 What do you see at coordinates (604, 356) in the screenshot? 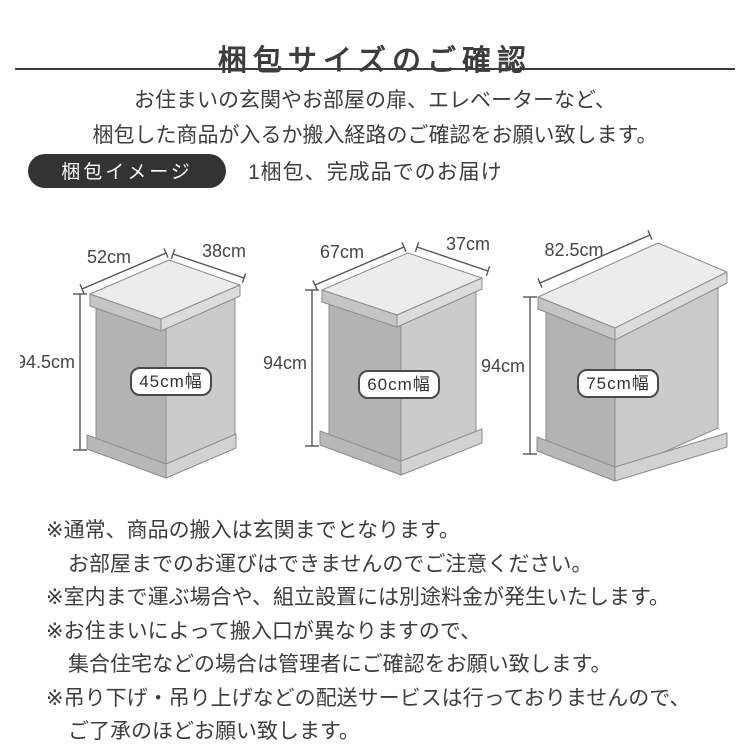
I see `box-illustration-75cm: 82.5cm 94cm 75cm幅` at bounding box center [604, 356].